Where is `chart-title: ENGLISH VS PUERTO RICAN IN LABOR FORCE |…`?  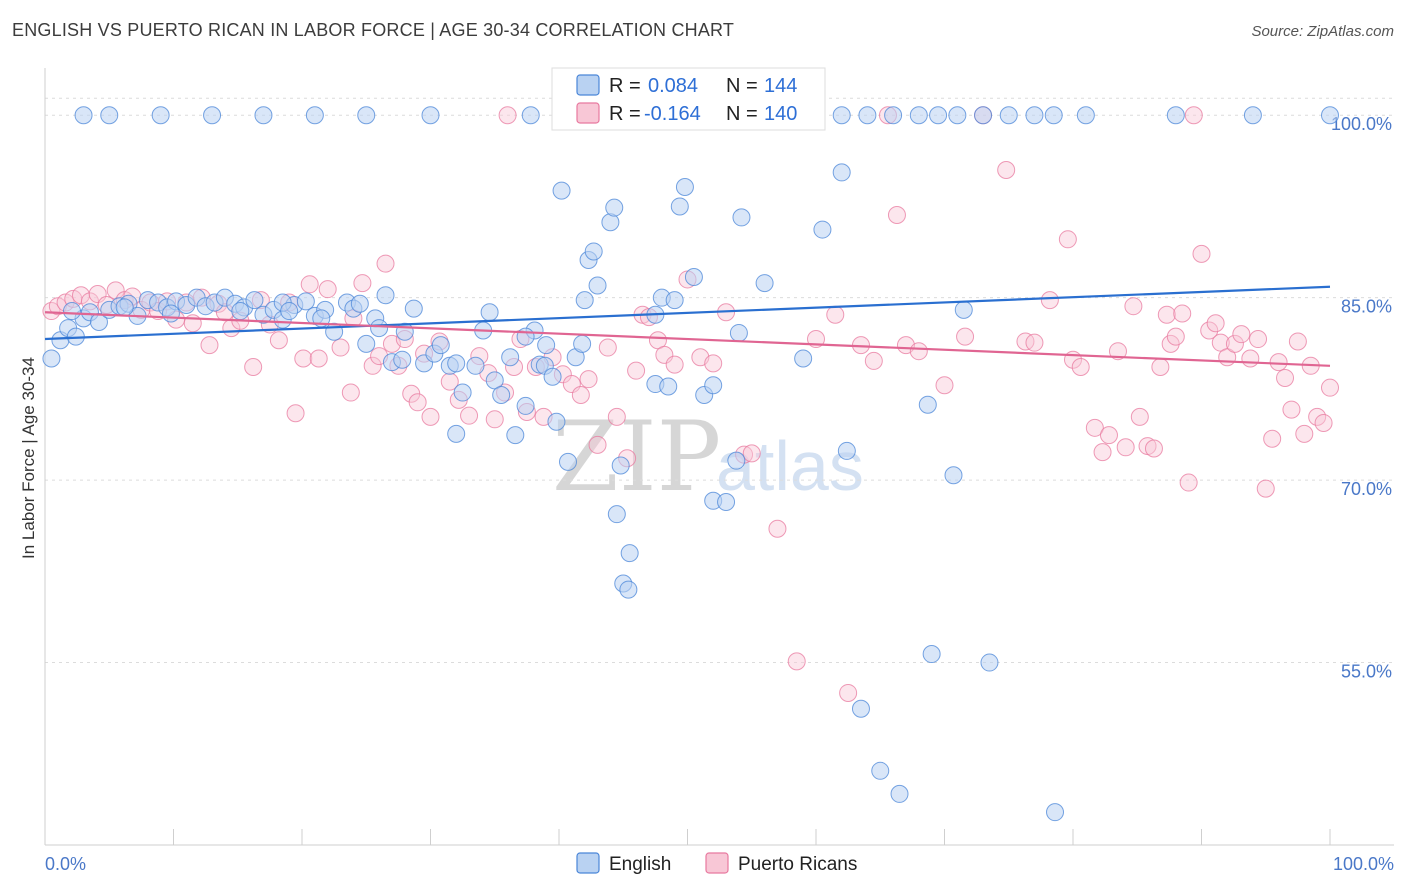
chart-title: ENGLISH VS PUERTO RICAN IN LABOR FORCE |… is located at coordinates (373, 30).